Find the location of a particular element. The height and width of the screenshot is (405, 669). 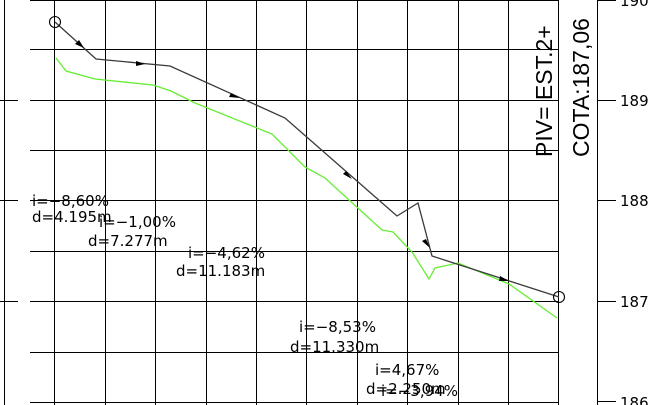

end-vertex is located at coordinates (559, 297).